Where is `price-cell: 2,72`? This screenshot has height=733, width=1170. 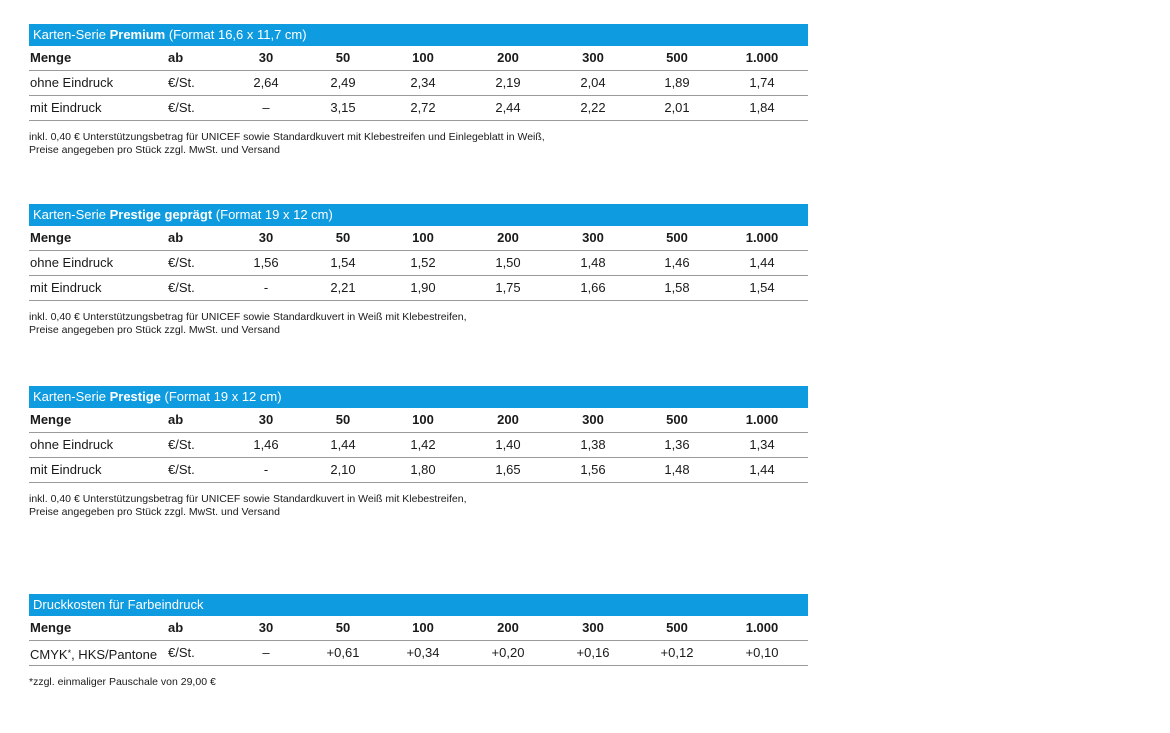 price-cell: 2,72 is located at coordinates (423, 107).